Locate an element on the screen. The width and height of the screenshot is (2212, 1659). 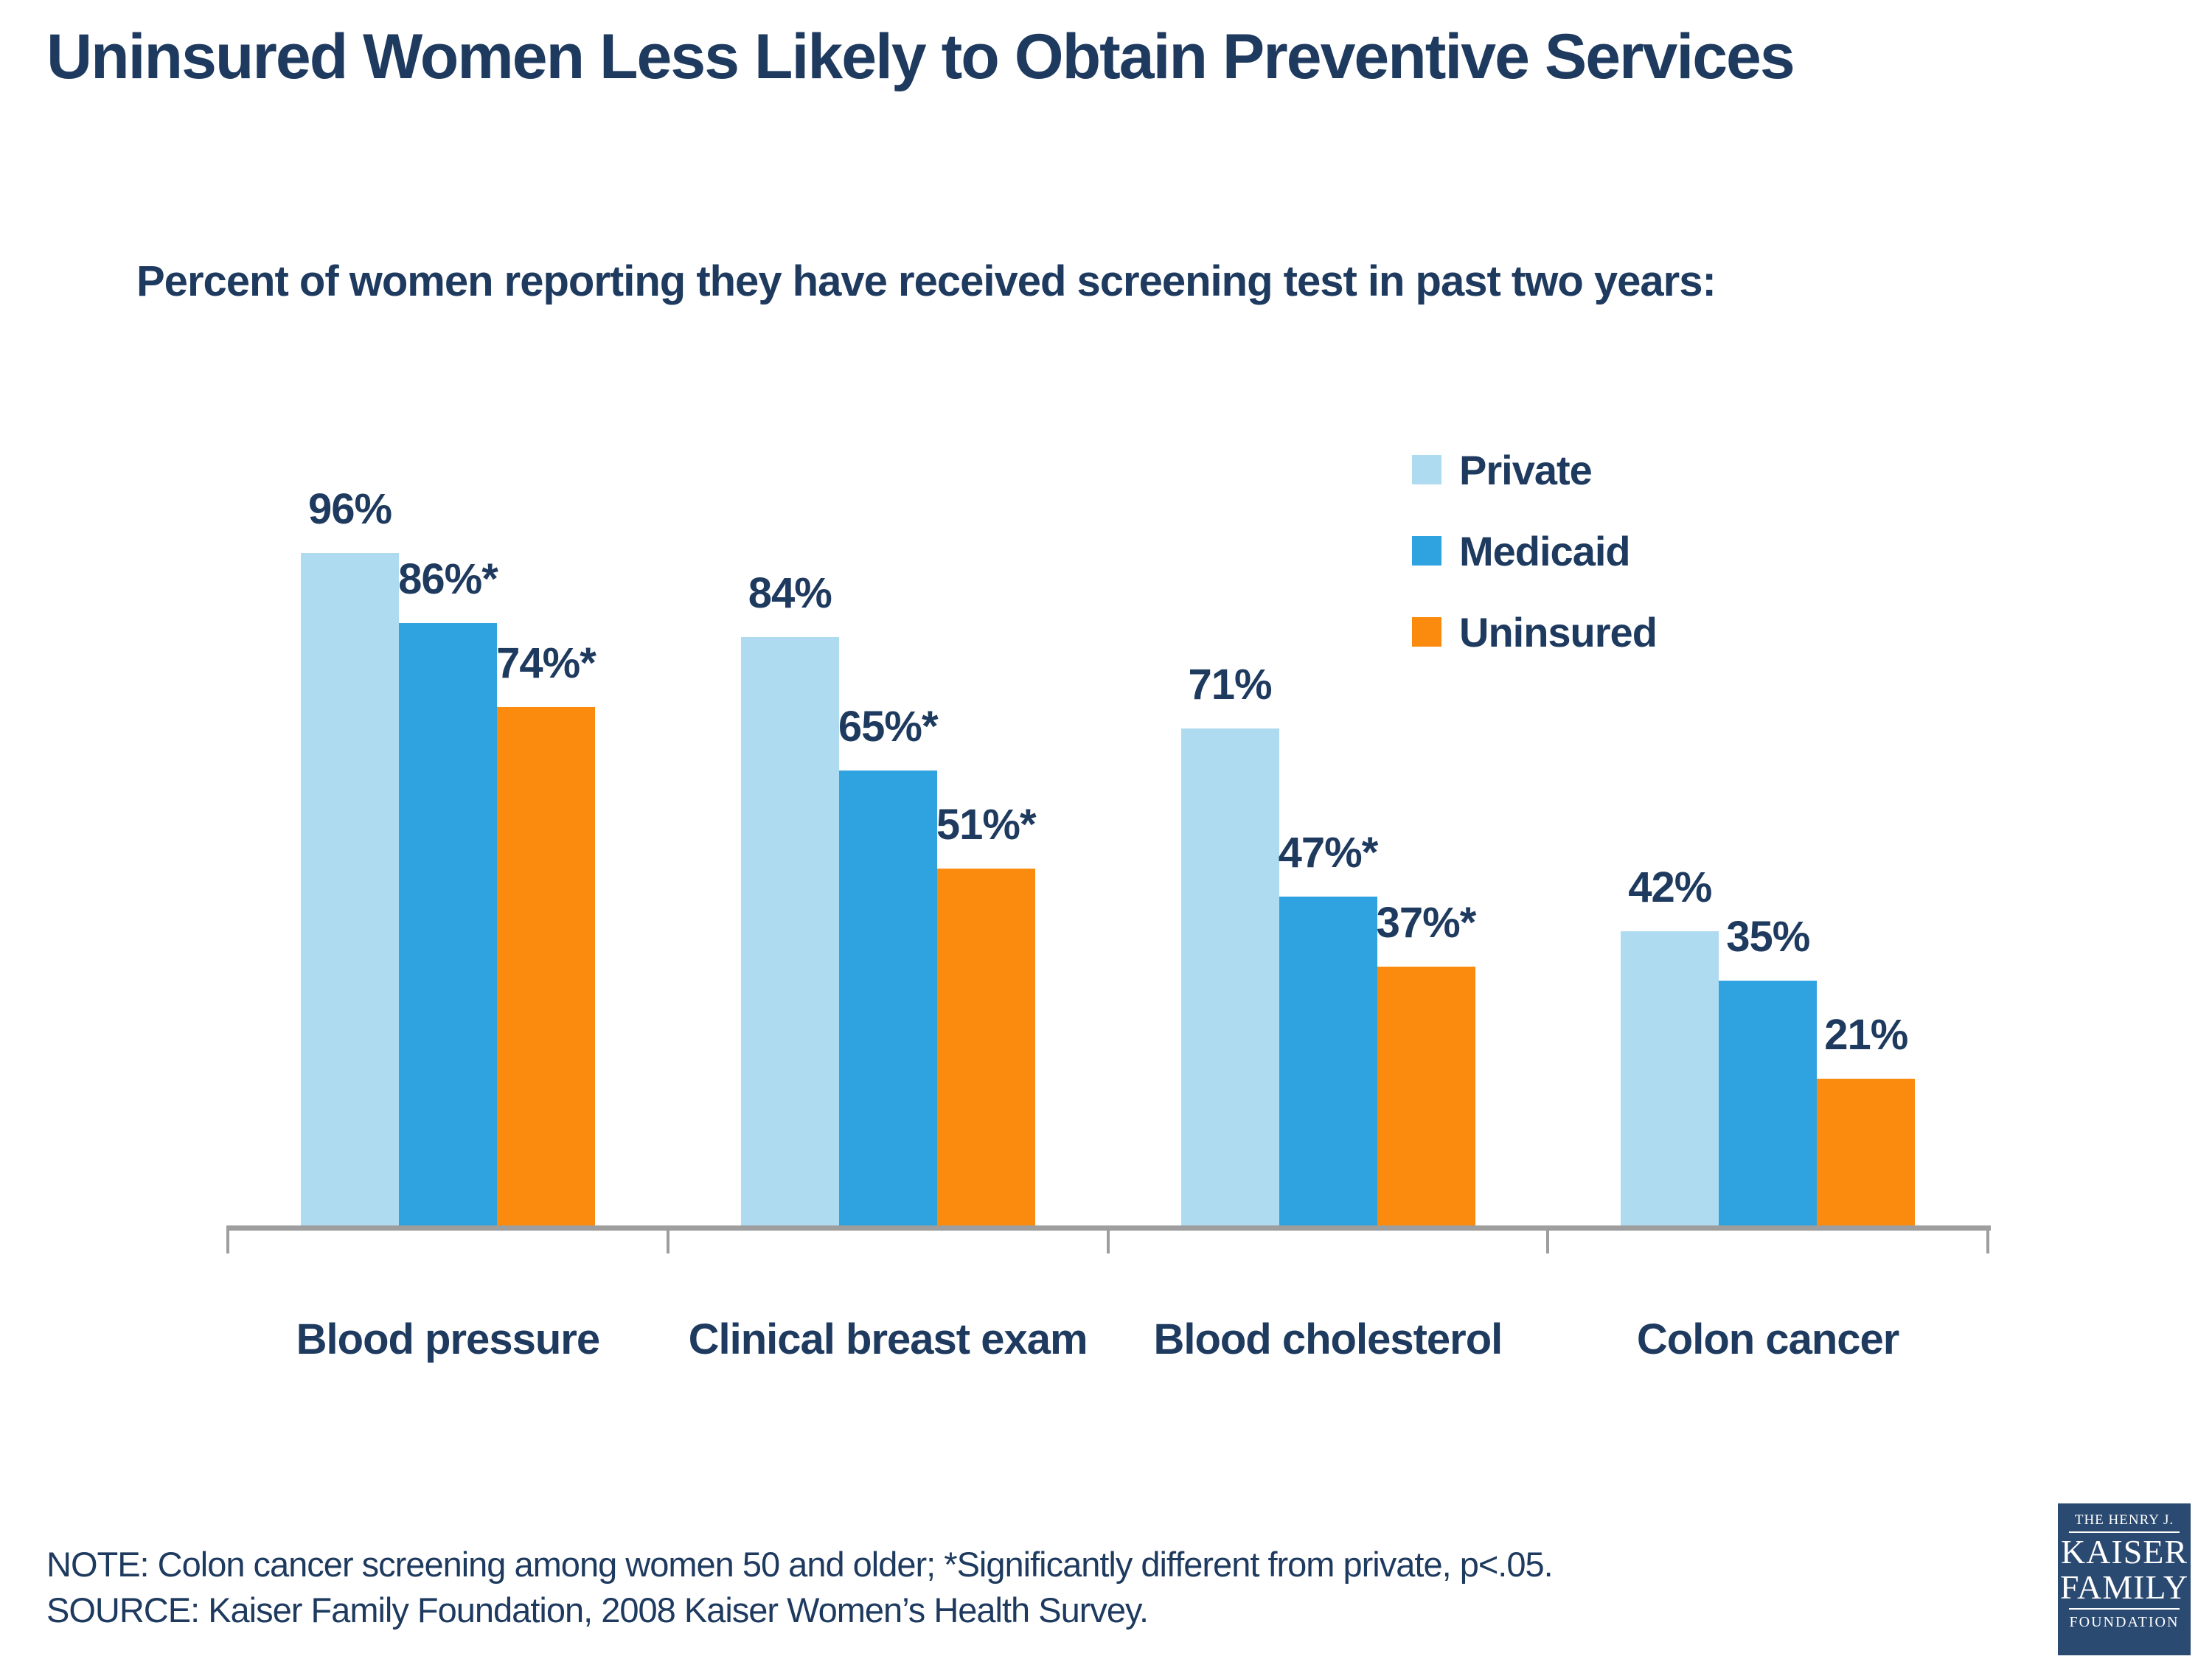
legend-label-uninsured: Uninsured is located at coordinates (1558, 631).